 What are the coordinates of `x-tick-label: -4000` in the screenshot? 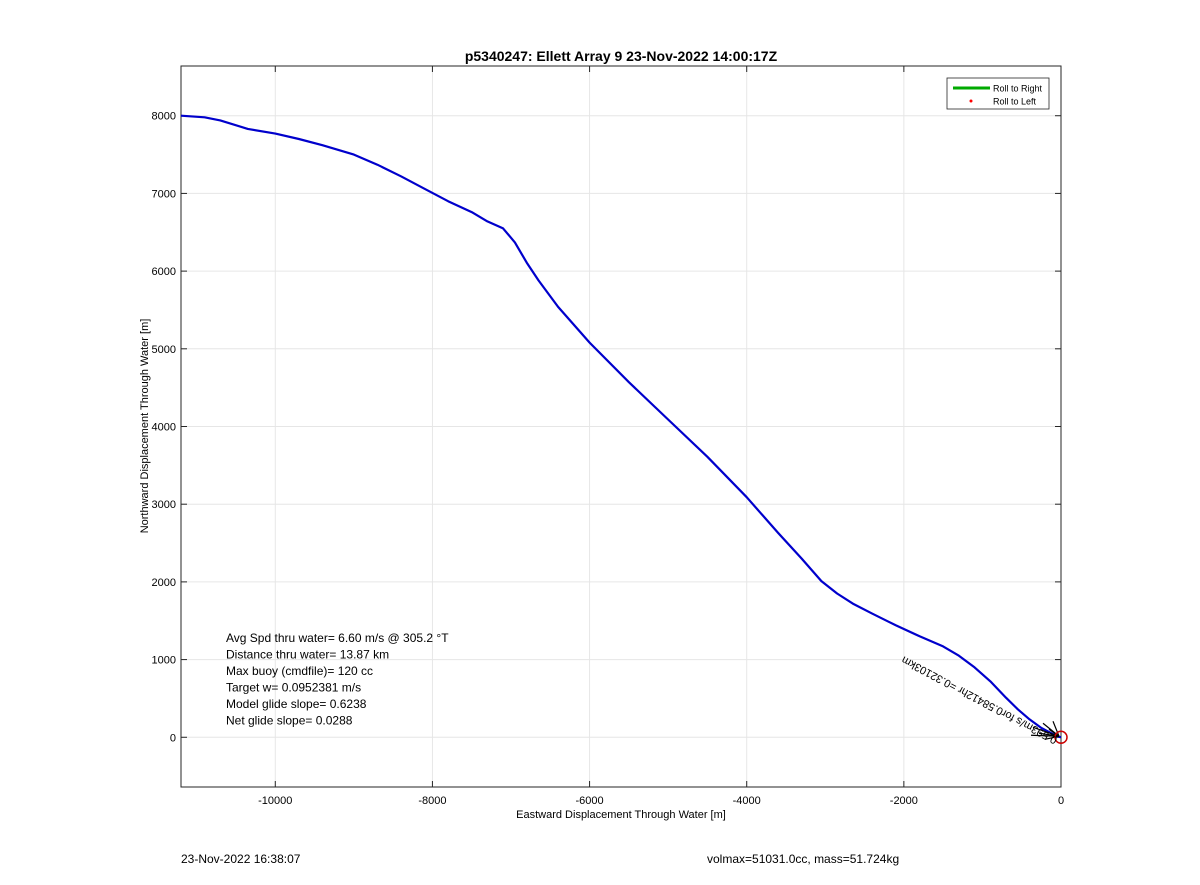 It's located at (747, 801).